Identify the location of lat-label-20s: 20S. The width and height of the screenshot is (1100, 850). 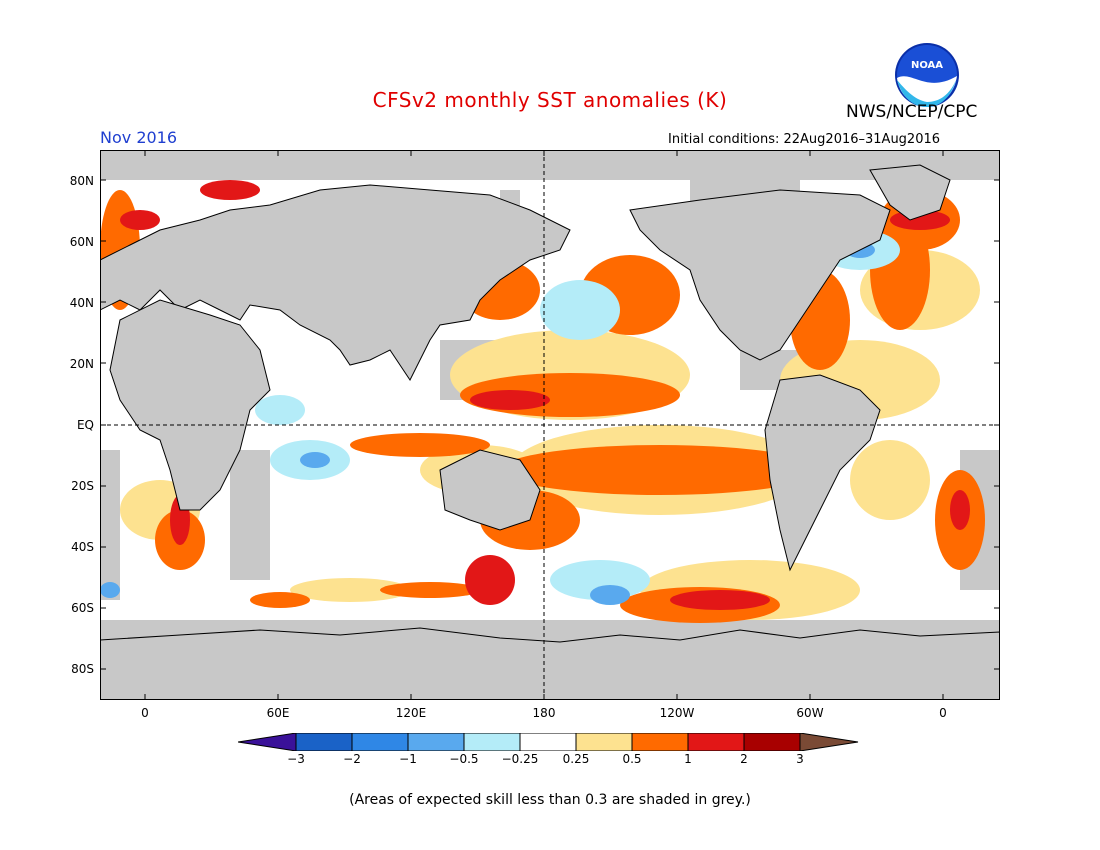
(82, 486).